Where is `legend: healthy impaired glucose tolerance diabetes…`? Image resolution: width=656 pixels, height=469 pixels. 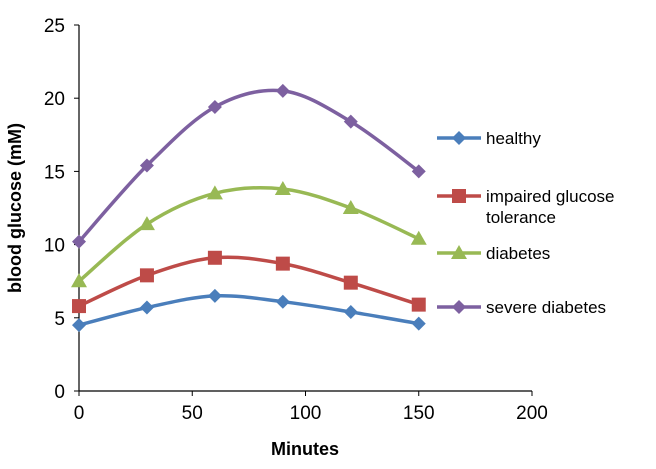
legend: healthy impaired glucose tolerance diabetes… is located at coordinates (526, 223).